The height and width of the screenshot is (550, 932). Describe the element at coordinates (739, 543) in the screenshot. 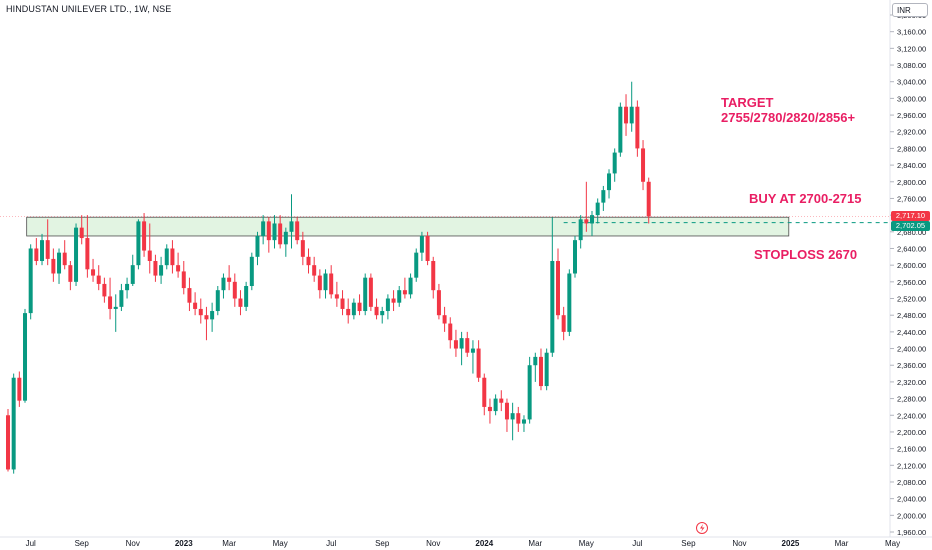

I see `x-tick-label: Nov` at that location.